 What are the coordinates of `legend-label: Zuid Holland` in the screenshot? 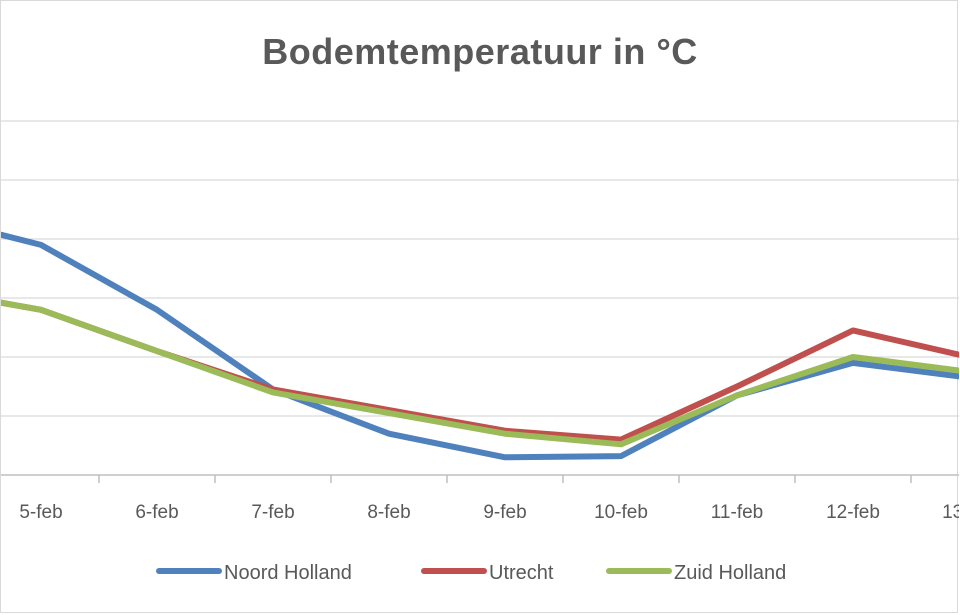 It's located at (730, 573).